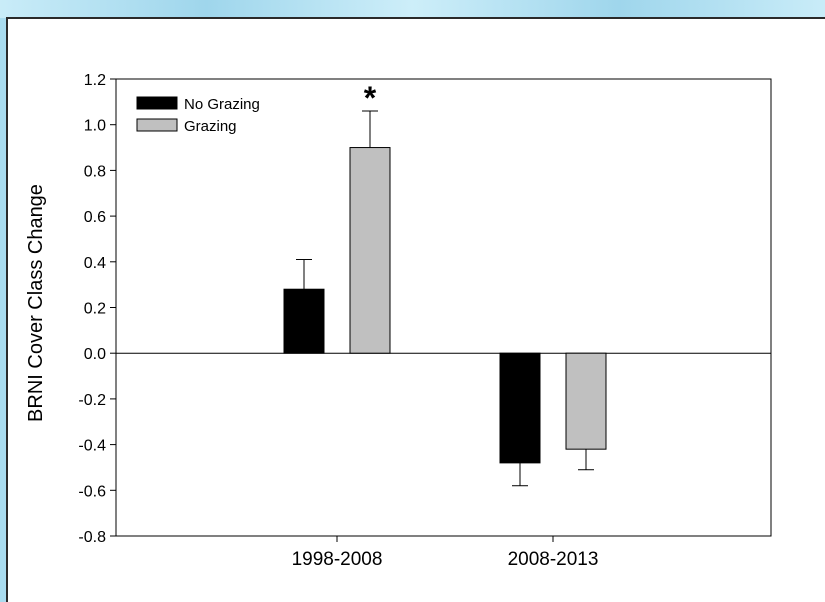  What do you see at coordinates (92, 537) in the screenshot?
I see `y-tick-label: -0.8` at bounding box center [92, 537].